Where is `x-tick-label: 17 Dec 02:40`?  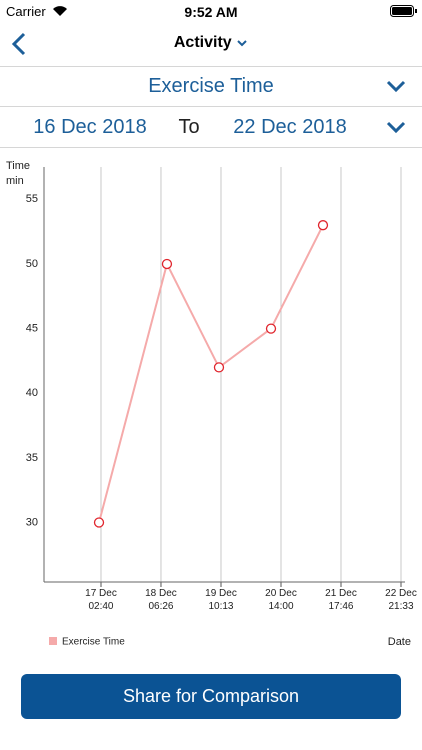
x-tick-label: 17 Dec 02:40 is located at coordinates (101, 600).